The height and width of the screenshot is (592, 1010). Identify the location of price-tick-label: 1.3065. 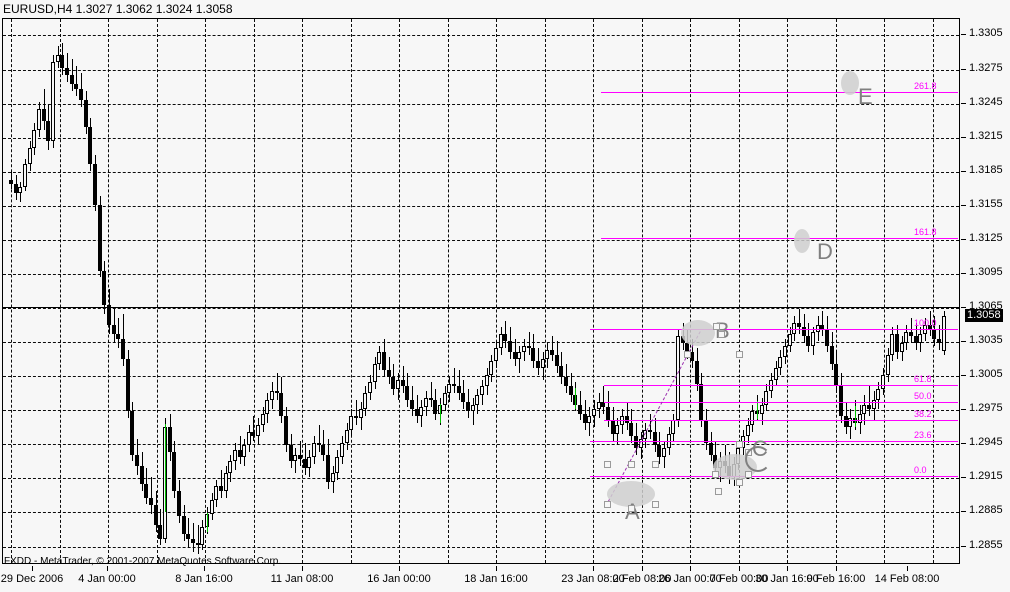
(986, 306).